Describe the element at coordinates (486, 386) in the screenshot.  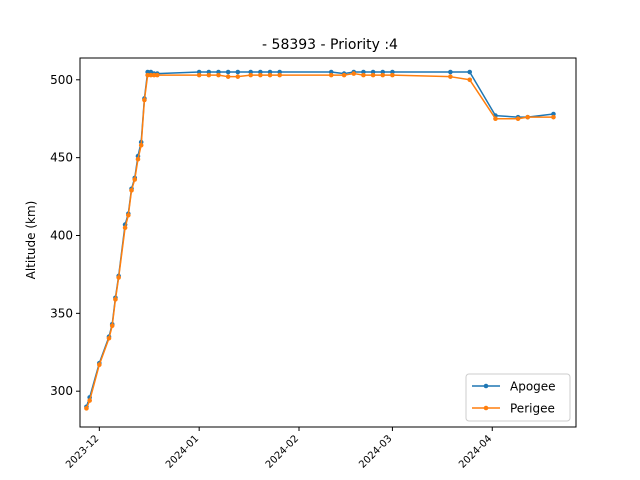
I see `legend-marker-apogee` at that location.